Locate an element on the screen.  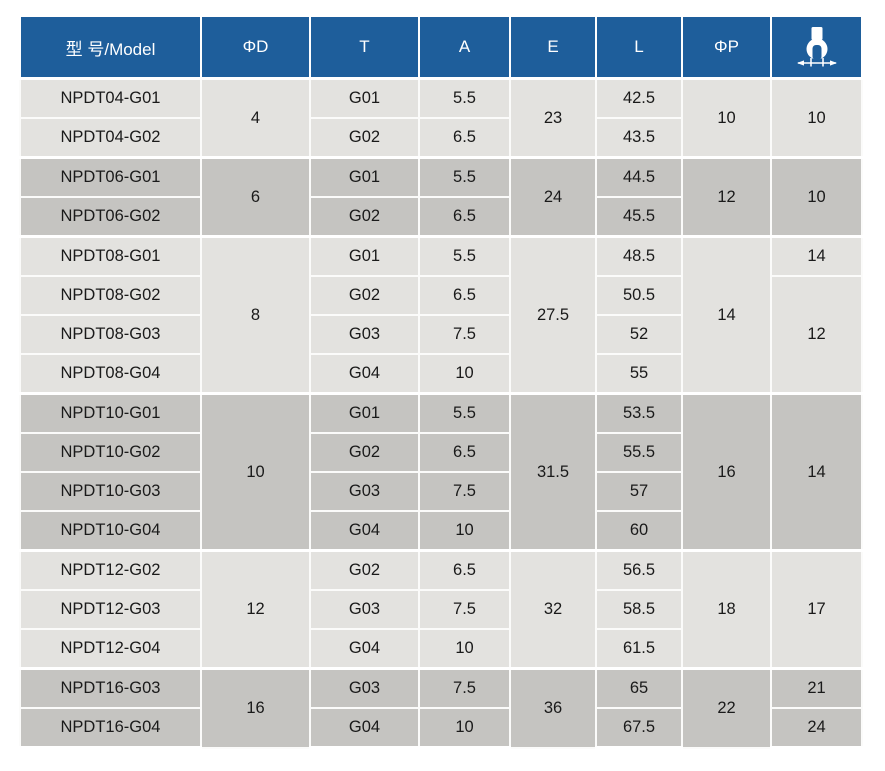
table-row: NPDT06-G02 G02 6.5 45.5 is located at coordinates (440, 217).